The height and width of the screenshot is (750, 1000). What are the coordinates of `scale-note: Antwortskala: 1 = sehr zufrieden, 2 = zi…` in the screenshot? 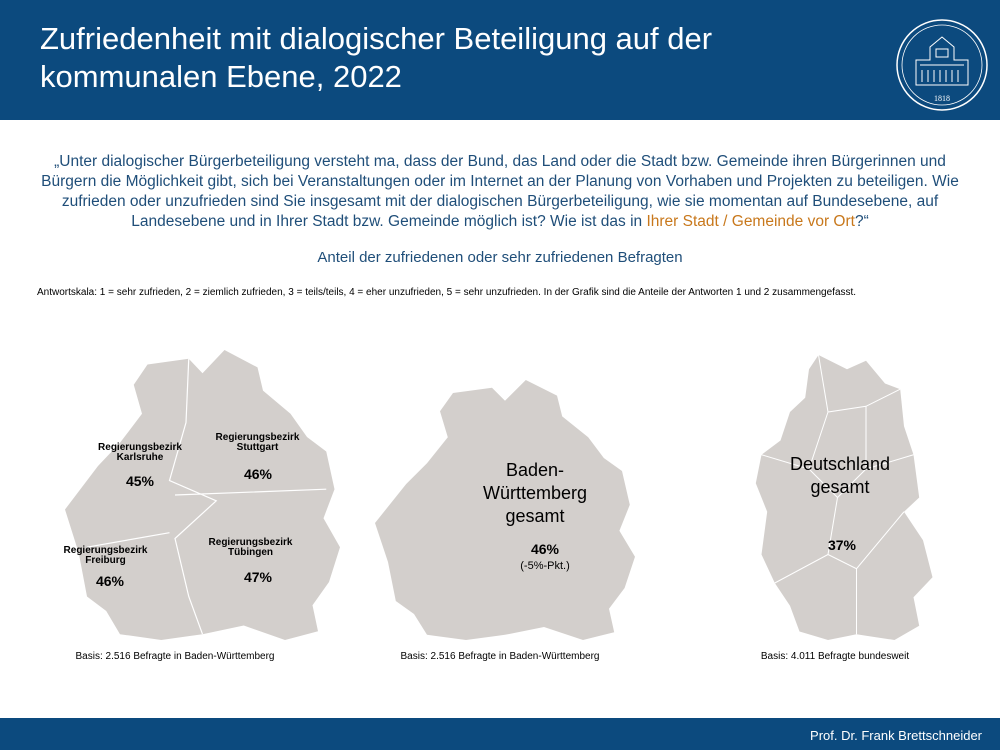 It's located at (447, 292).